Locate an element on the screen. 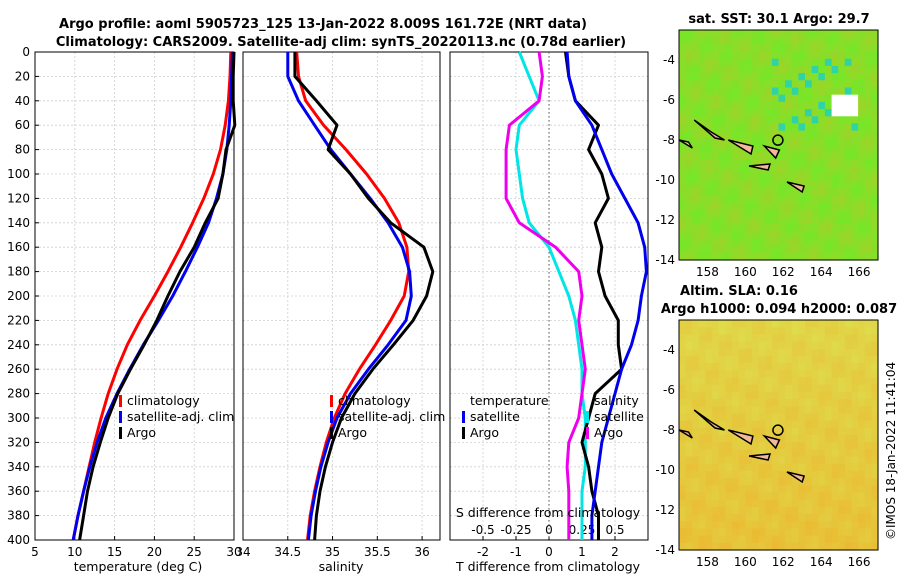 This screenshot has width=900, height=580. island-shape is located at coordinates (796, 187).